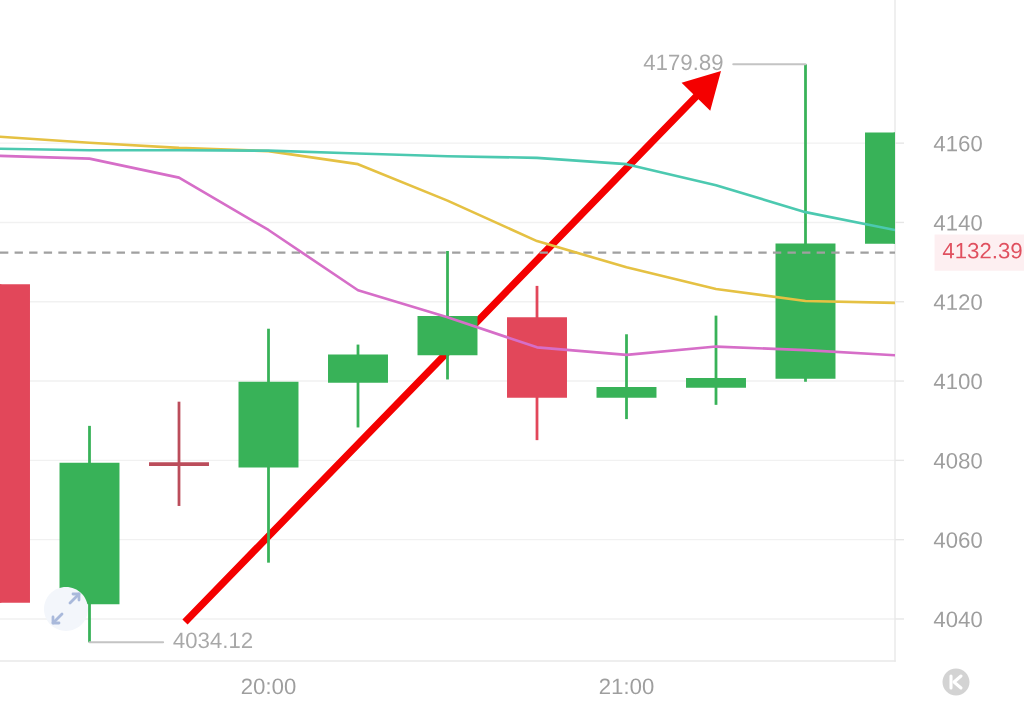  What do you see at coordinates (957, 460) in the screenshot?
I see `y-tick-label: 4080` at bounding box center [957, 460].